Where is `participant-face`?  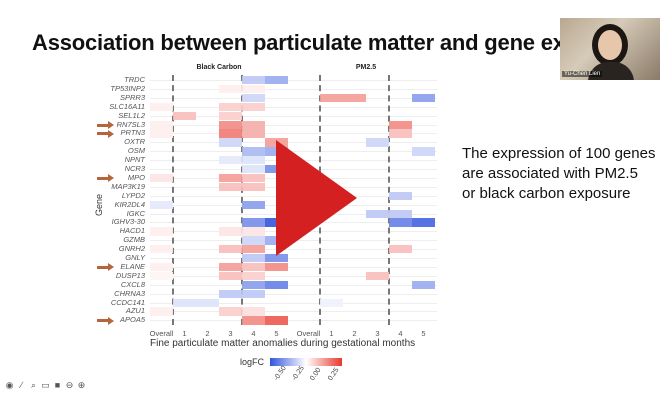 participant-face is located at coordinates (610, 45).